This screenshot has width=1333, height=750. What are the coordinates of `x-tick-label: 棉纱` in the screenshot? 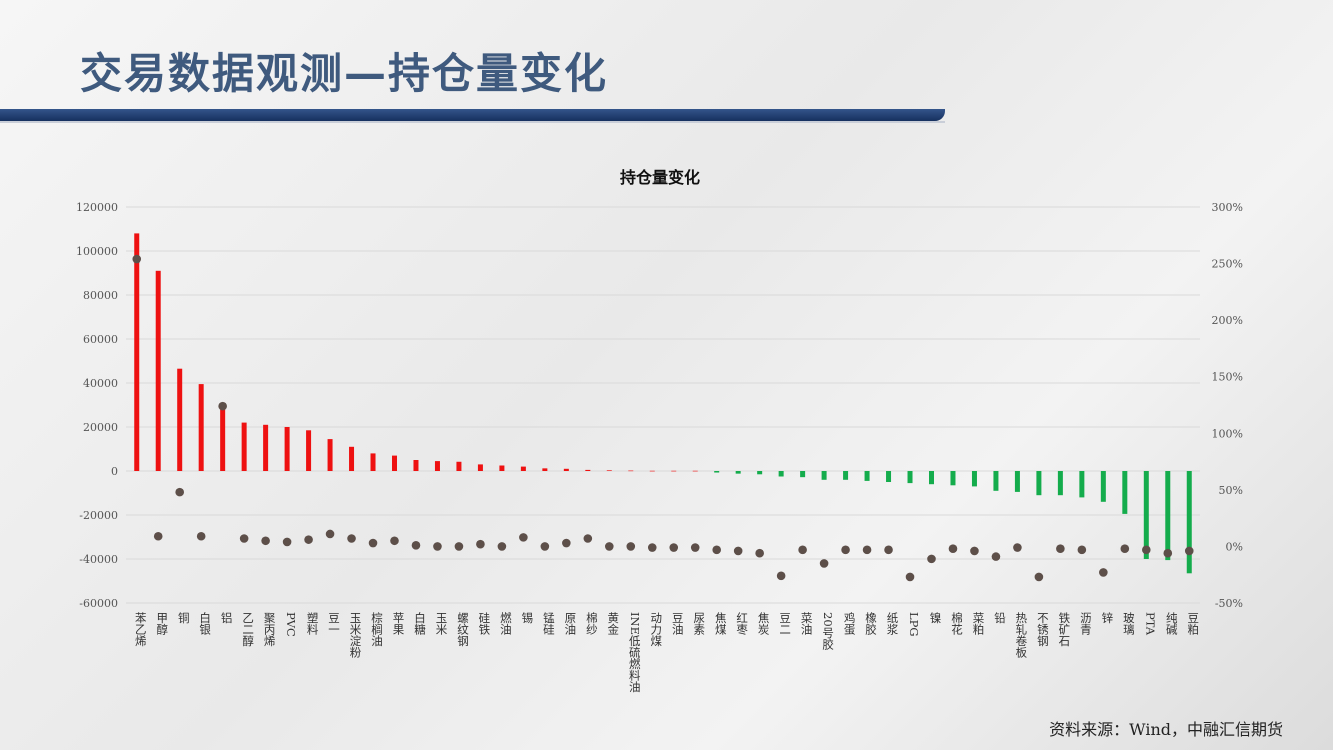 It's located at (592, 623).